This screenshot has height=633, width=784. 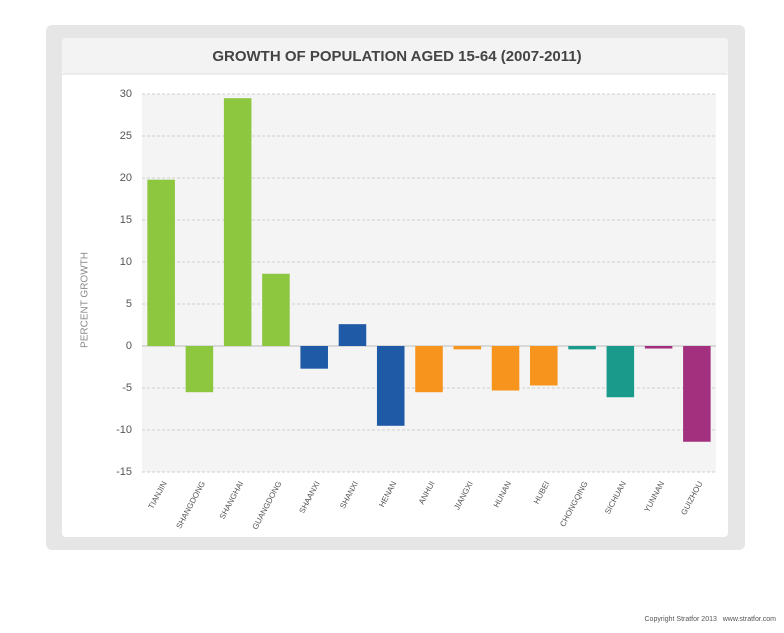 I want to click on copyright: Copyright Stratfor 2013 www.stratfor.com, so click(x=711, y=619).